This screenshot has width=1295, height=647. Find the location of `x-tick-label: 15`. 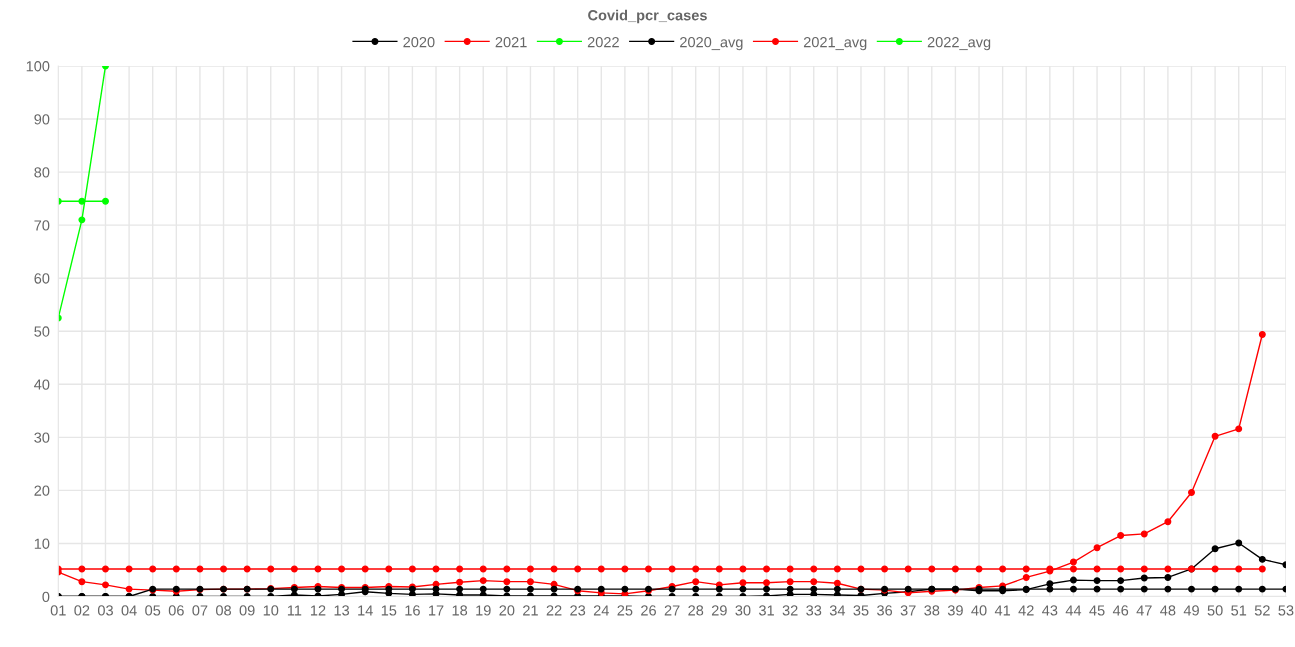

x-tick-label: 15 is located at coordinates (389, 610).